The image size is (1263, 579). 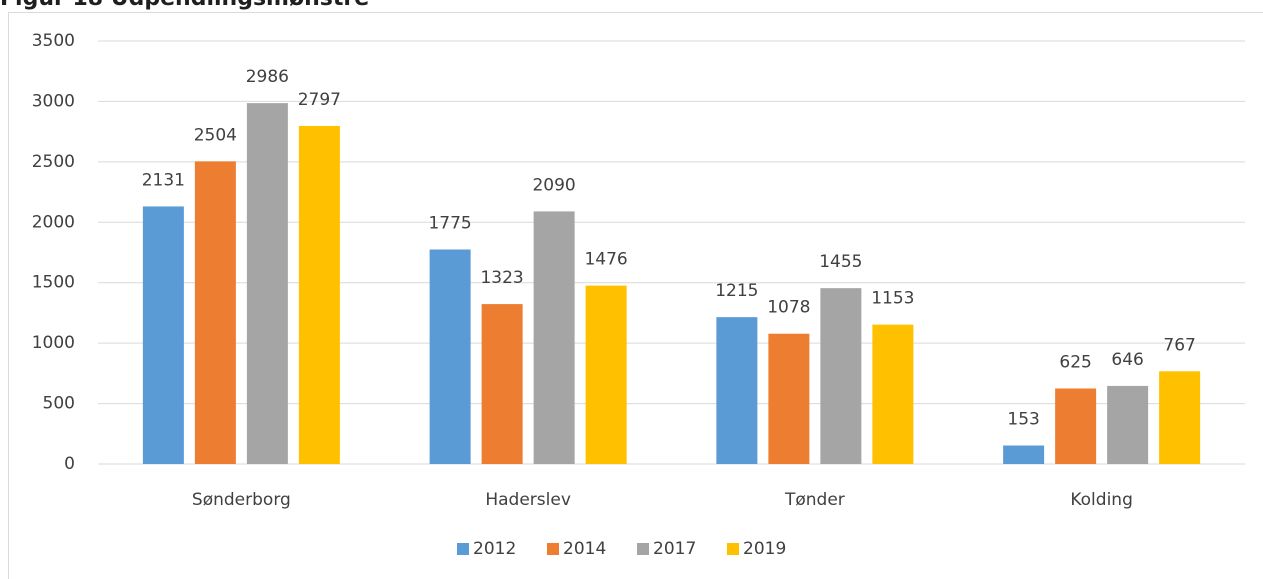 What do you see at coordinates (764, 549) in the screenshot?
I see `legend-label: 2019` at bounding box center [764, 549].